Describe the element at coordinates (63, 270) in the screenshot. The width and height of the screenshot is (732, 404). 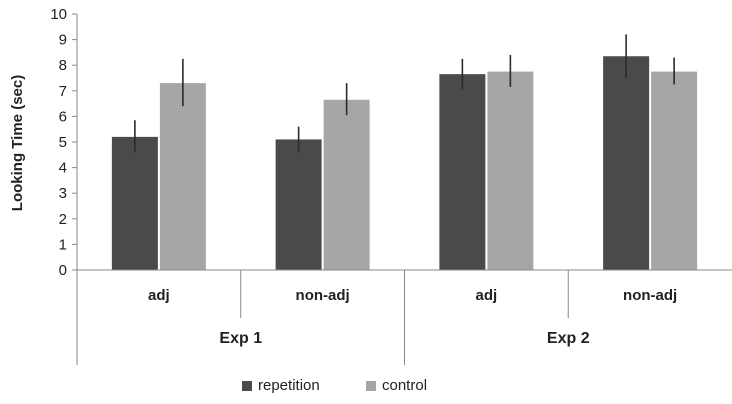
I see `y-tick-label: 0` at that location.